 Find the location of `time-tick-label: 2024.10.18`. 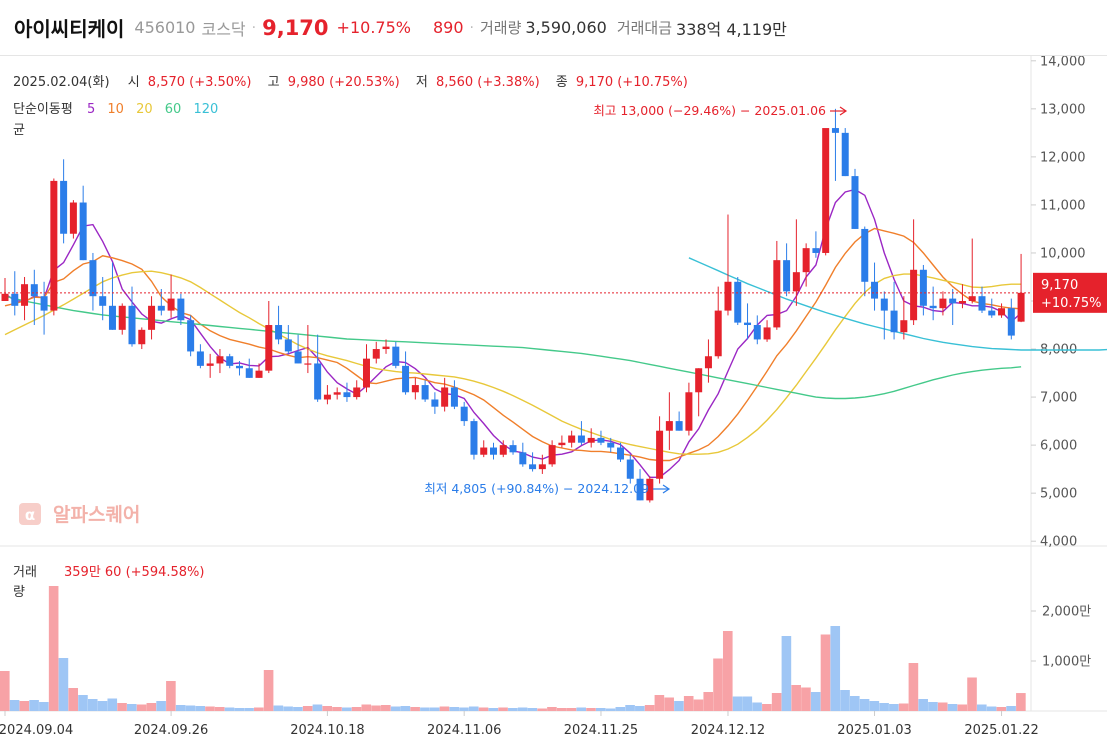

time-tick-label: 2024.10.18 is located at coordinates (327, 730).